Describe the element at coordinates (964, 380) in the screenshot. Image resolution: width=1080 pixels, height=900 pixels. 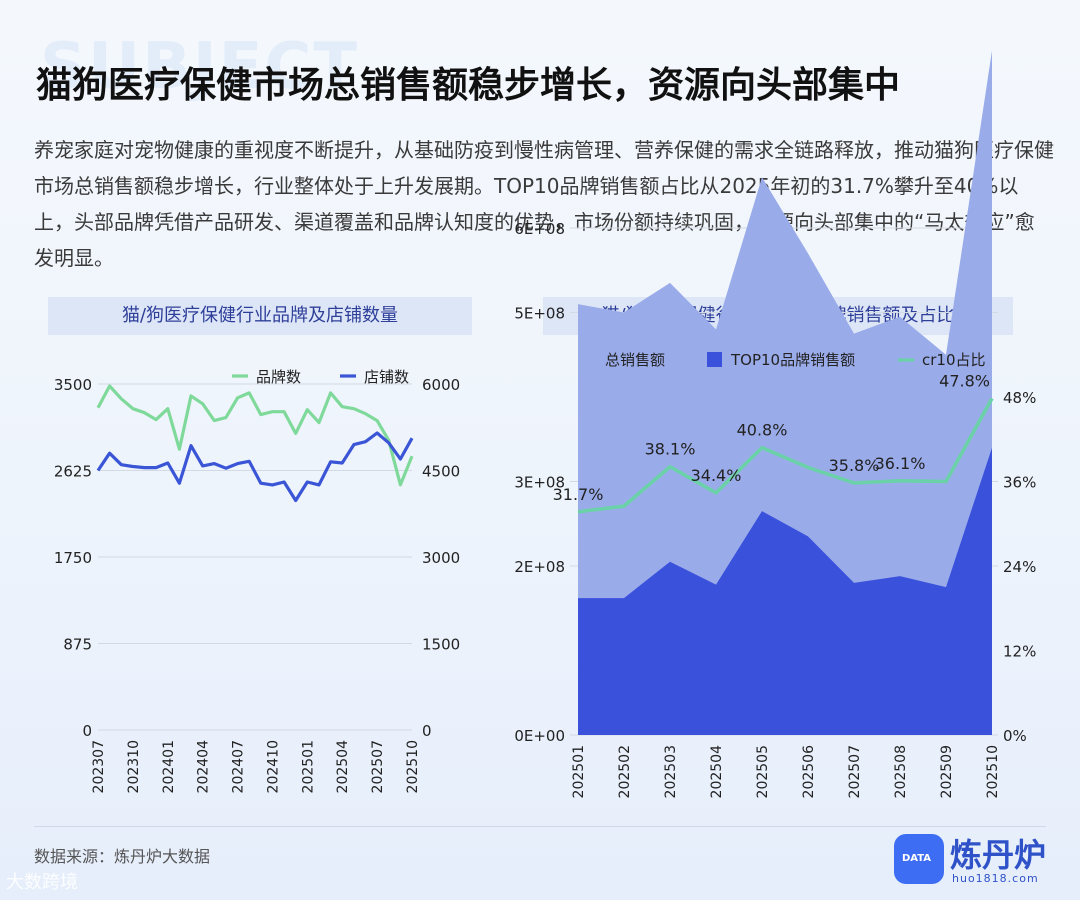
I see `data-label: 47.8%` at that location.